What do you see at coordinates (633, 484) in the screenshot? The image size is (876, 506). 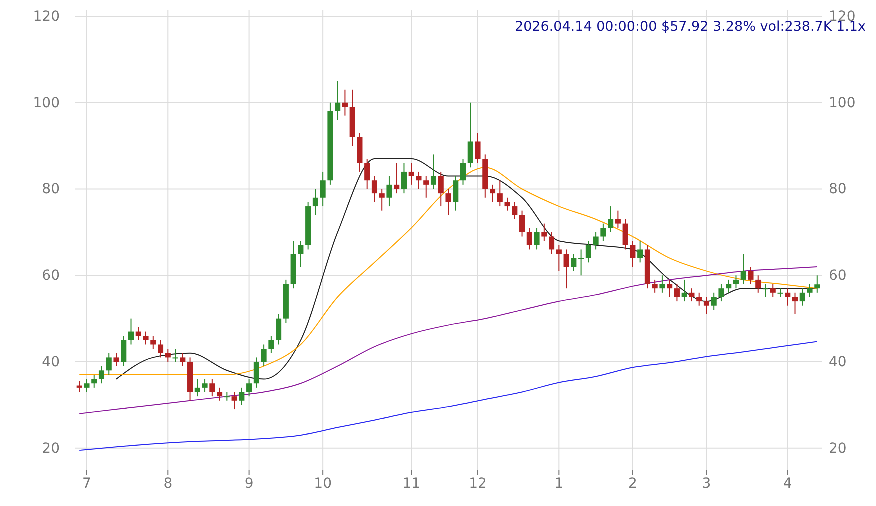 I see `x-tick-label: 2` at bounding box center [633, 484].